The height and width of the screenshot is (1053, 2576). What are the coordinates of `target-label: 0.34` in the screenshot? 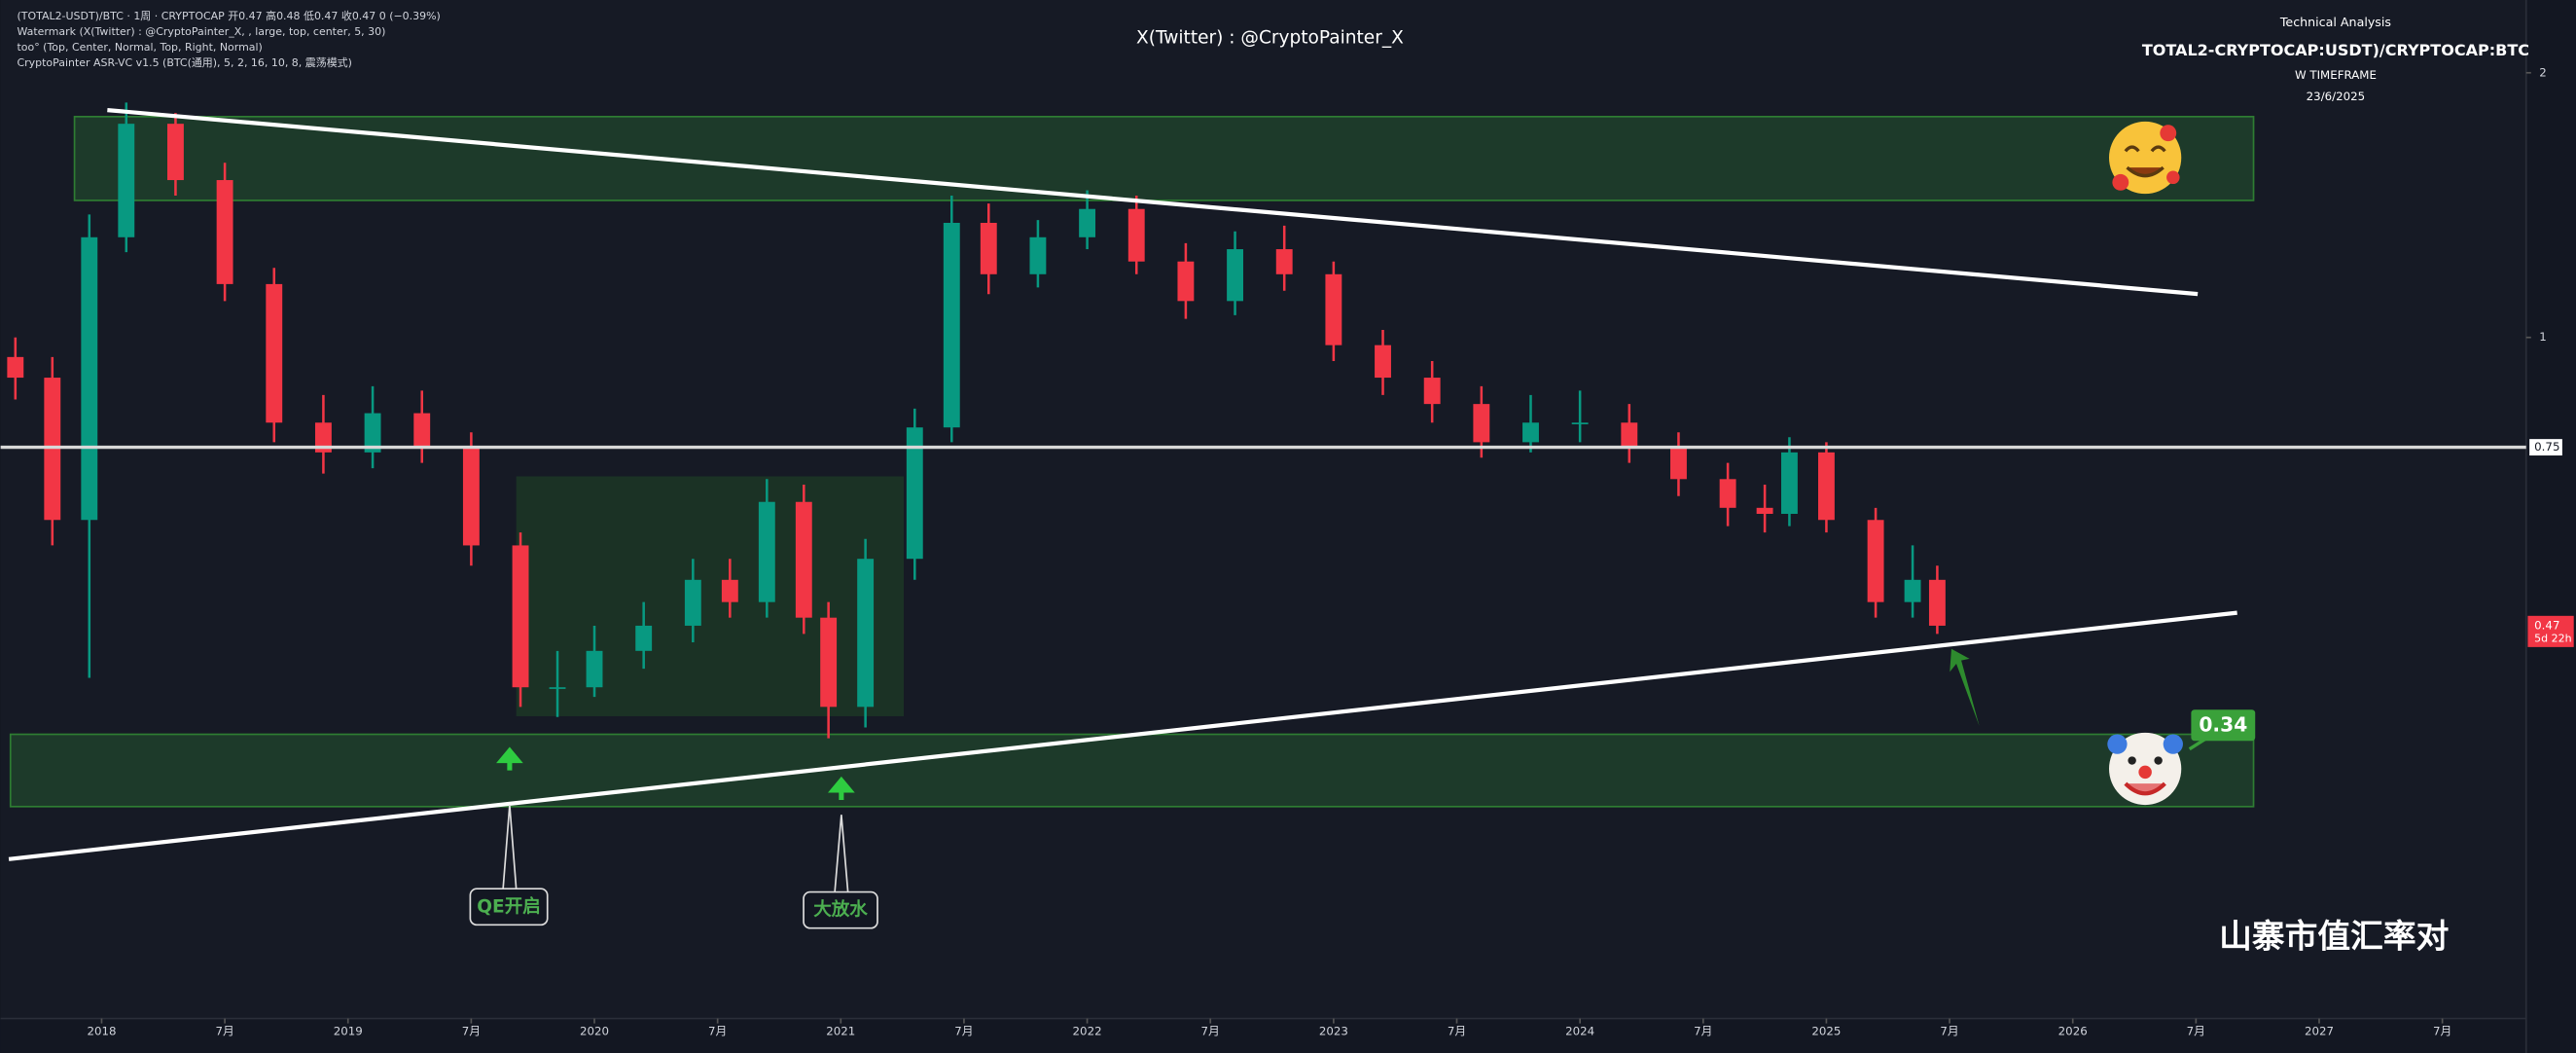 It's located at (2223, 725).